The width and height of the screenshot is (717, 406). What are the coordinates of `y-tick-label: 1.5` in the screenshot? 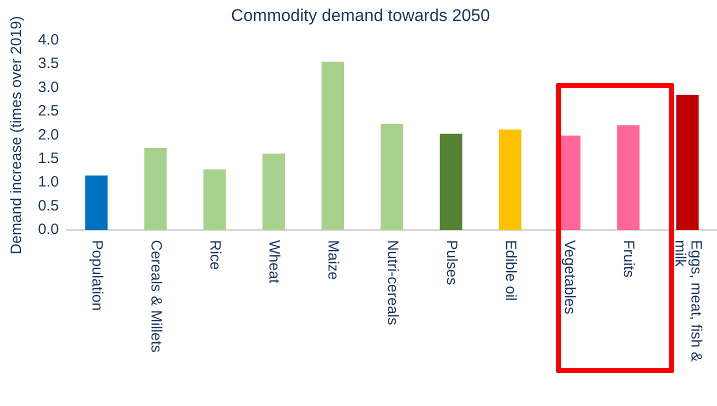 It's located at (48, 159).